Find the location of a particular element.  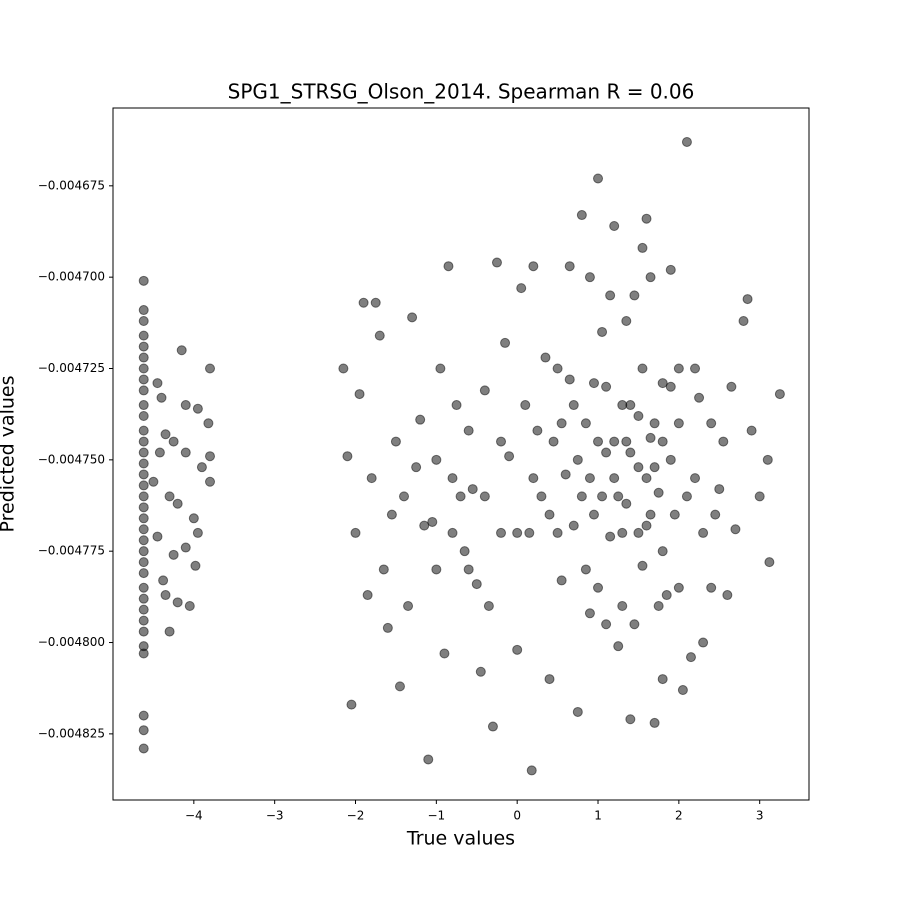

x-axis-label: True values is located at coordinates (460, 839).